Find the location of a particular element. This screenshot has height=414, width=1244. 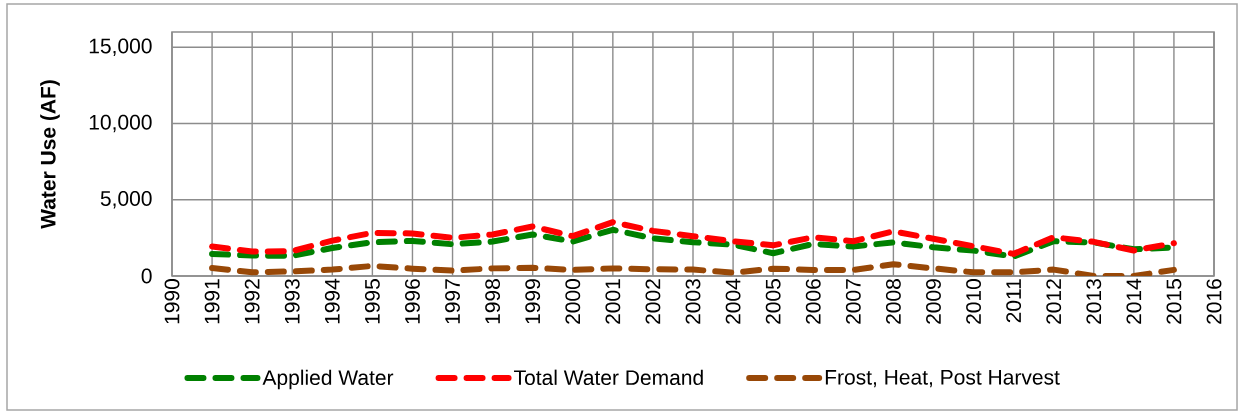

x-tick-label: 2012 is located at coordinates (1054, 301).